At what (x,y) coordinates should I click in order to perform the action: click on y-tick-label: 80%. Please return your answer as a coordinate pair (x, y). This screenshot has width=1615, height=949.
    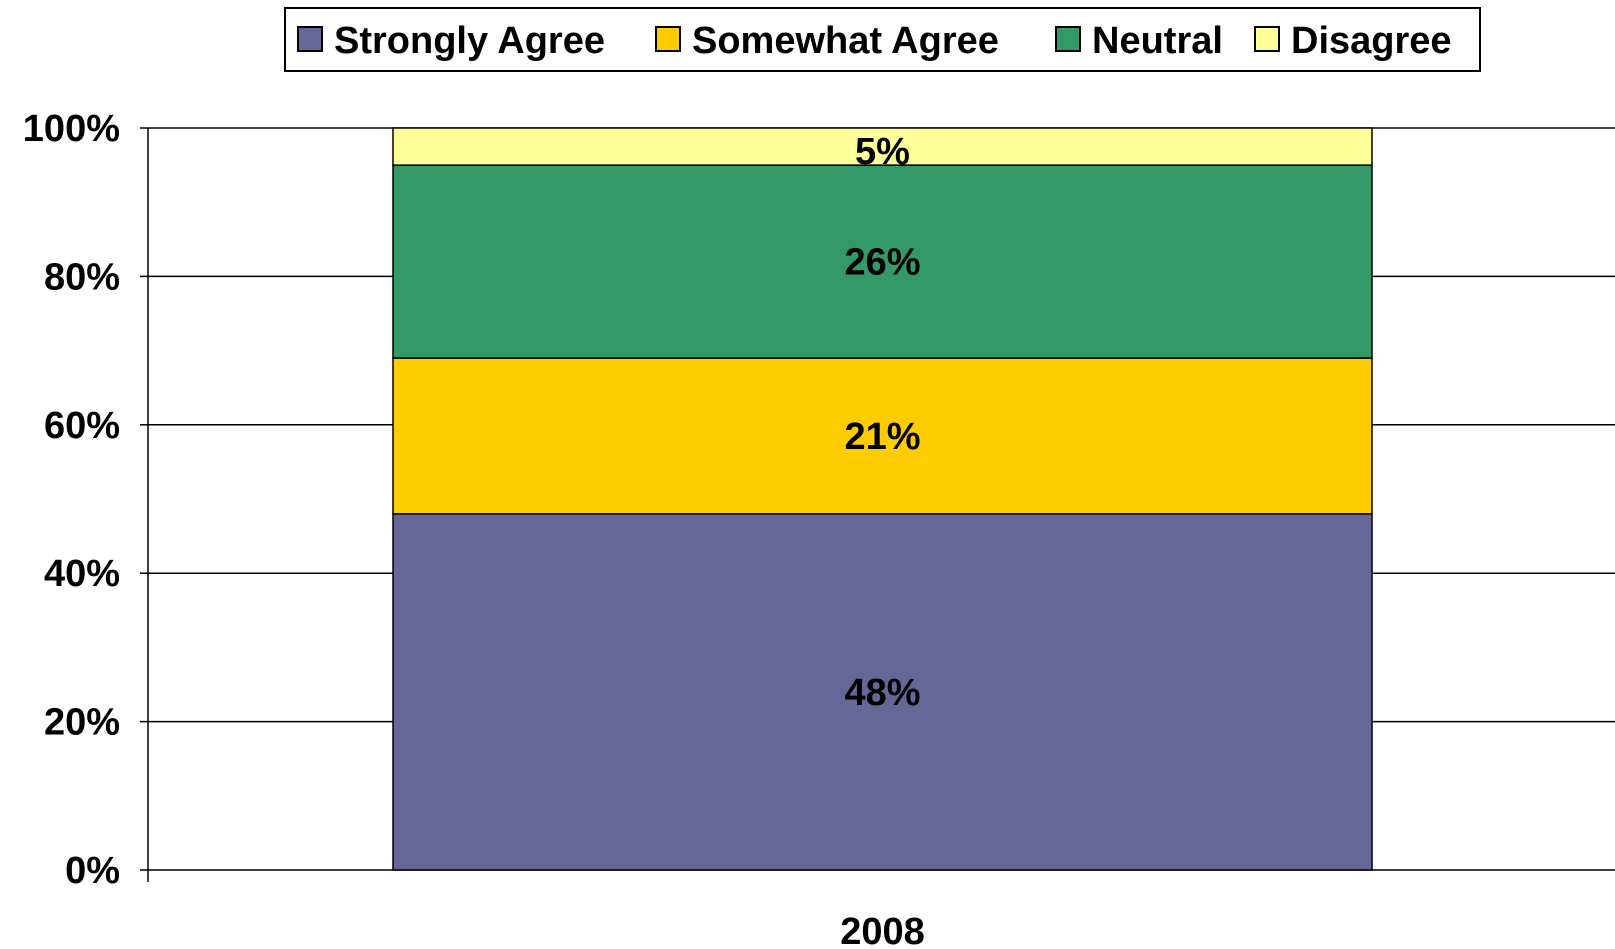
    Looking at the image, I should click on (82, 277).